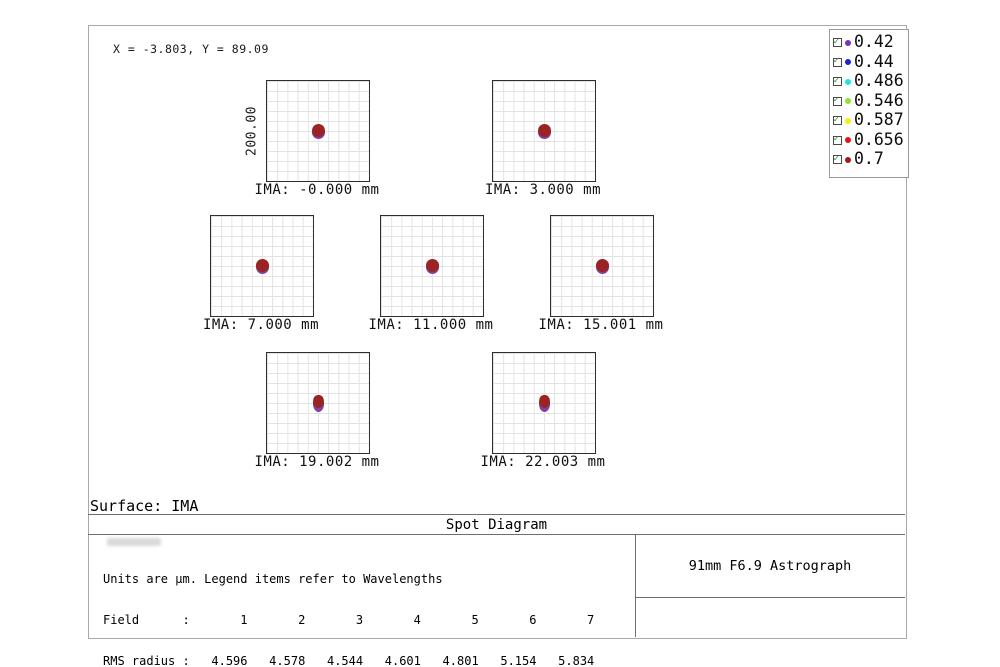  I want to click on field-line: Field : 1 2 3 4 5 6 7, so click(349, 619).